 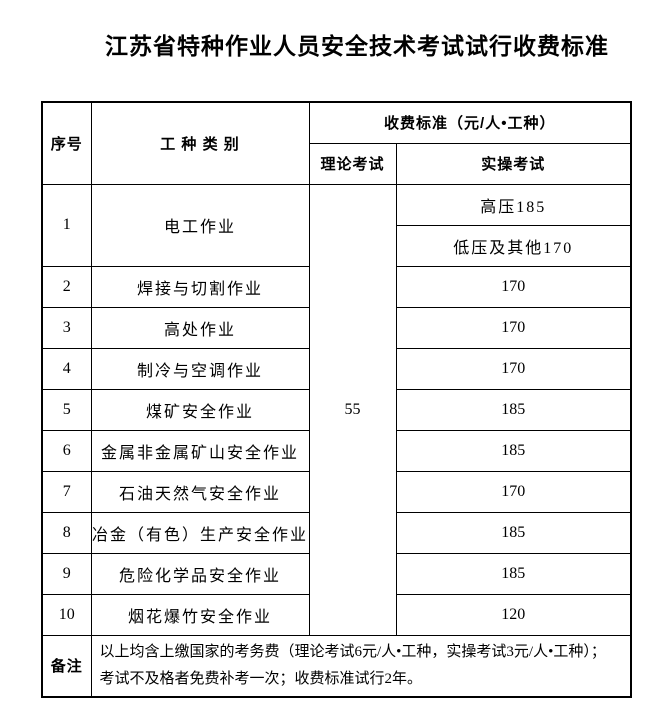 I want to click on practical-high-cell: 高压185, so click(x=513, y=204).